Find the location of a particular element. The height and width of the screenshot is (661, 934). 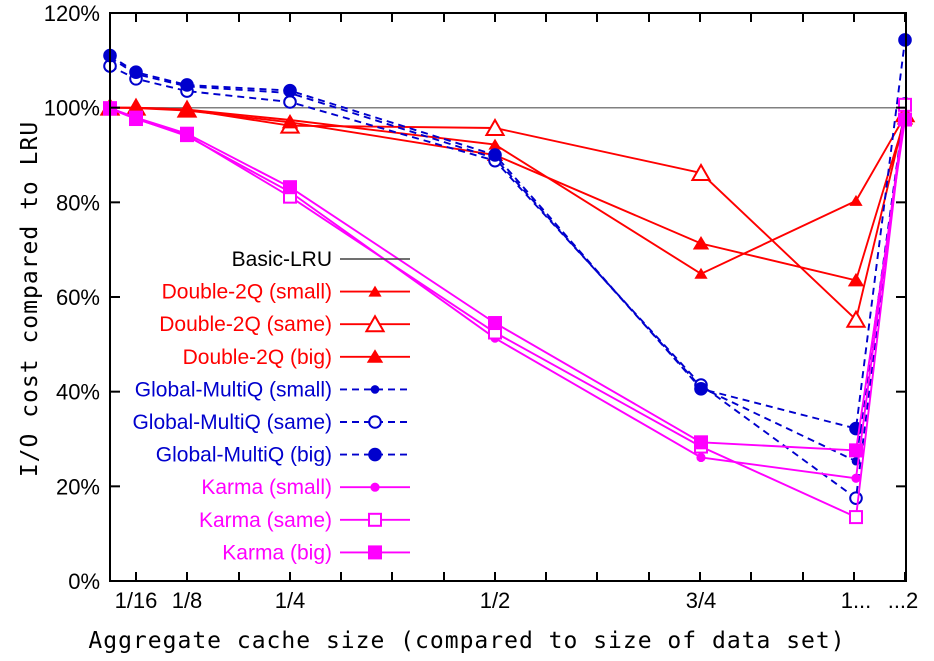

x-tick-label: 1/2 is located at coordinates (495, 600).